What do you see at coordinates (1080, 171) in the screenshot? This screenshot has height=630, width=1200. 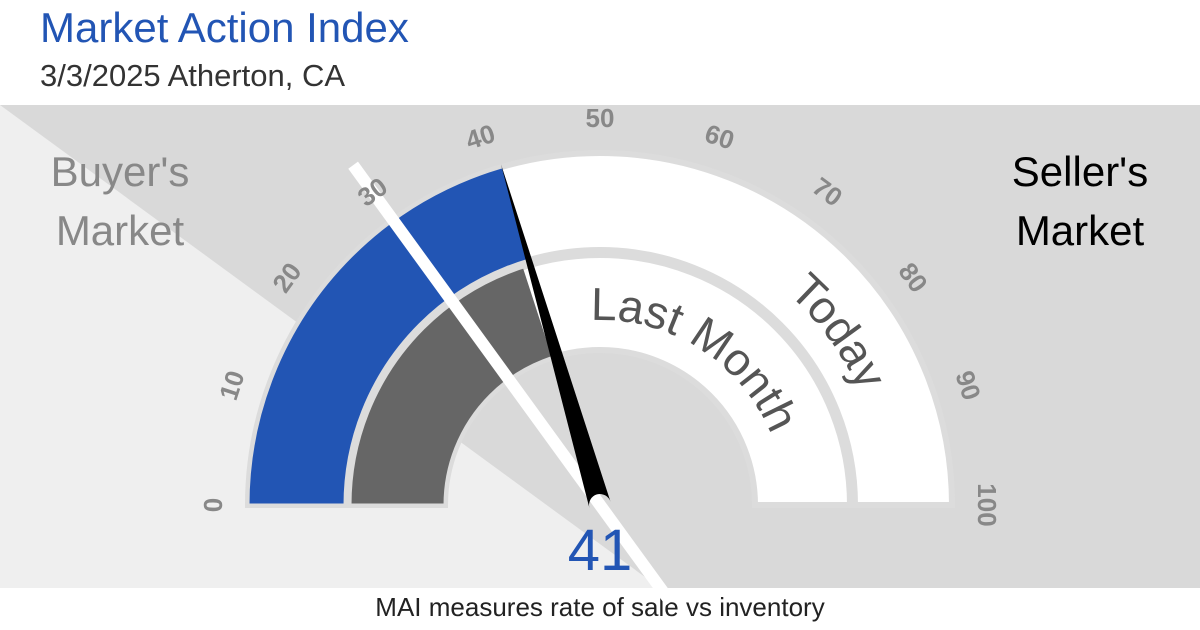 I see `seller-label: Seller's` at bounding box center [1080, 171].